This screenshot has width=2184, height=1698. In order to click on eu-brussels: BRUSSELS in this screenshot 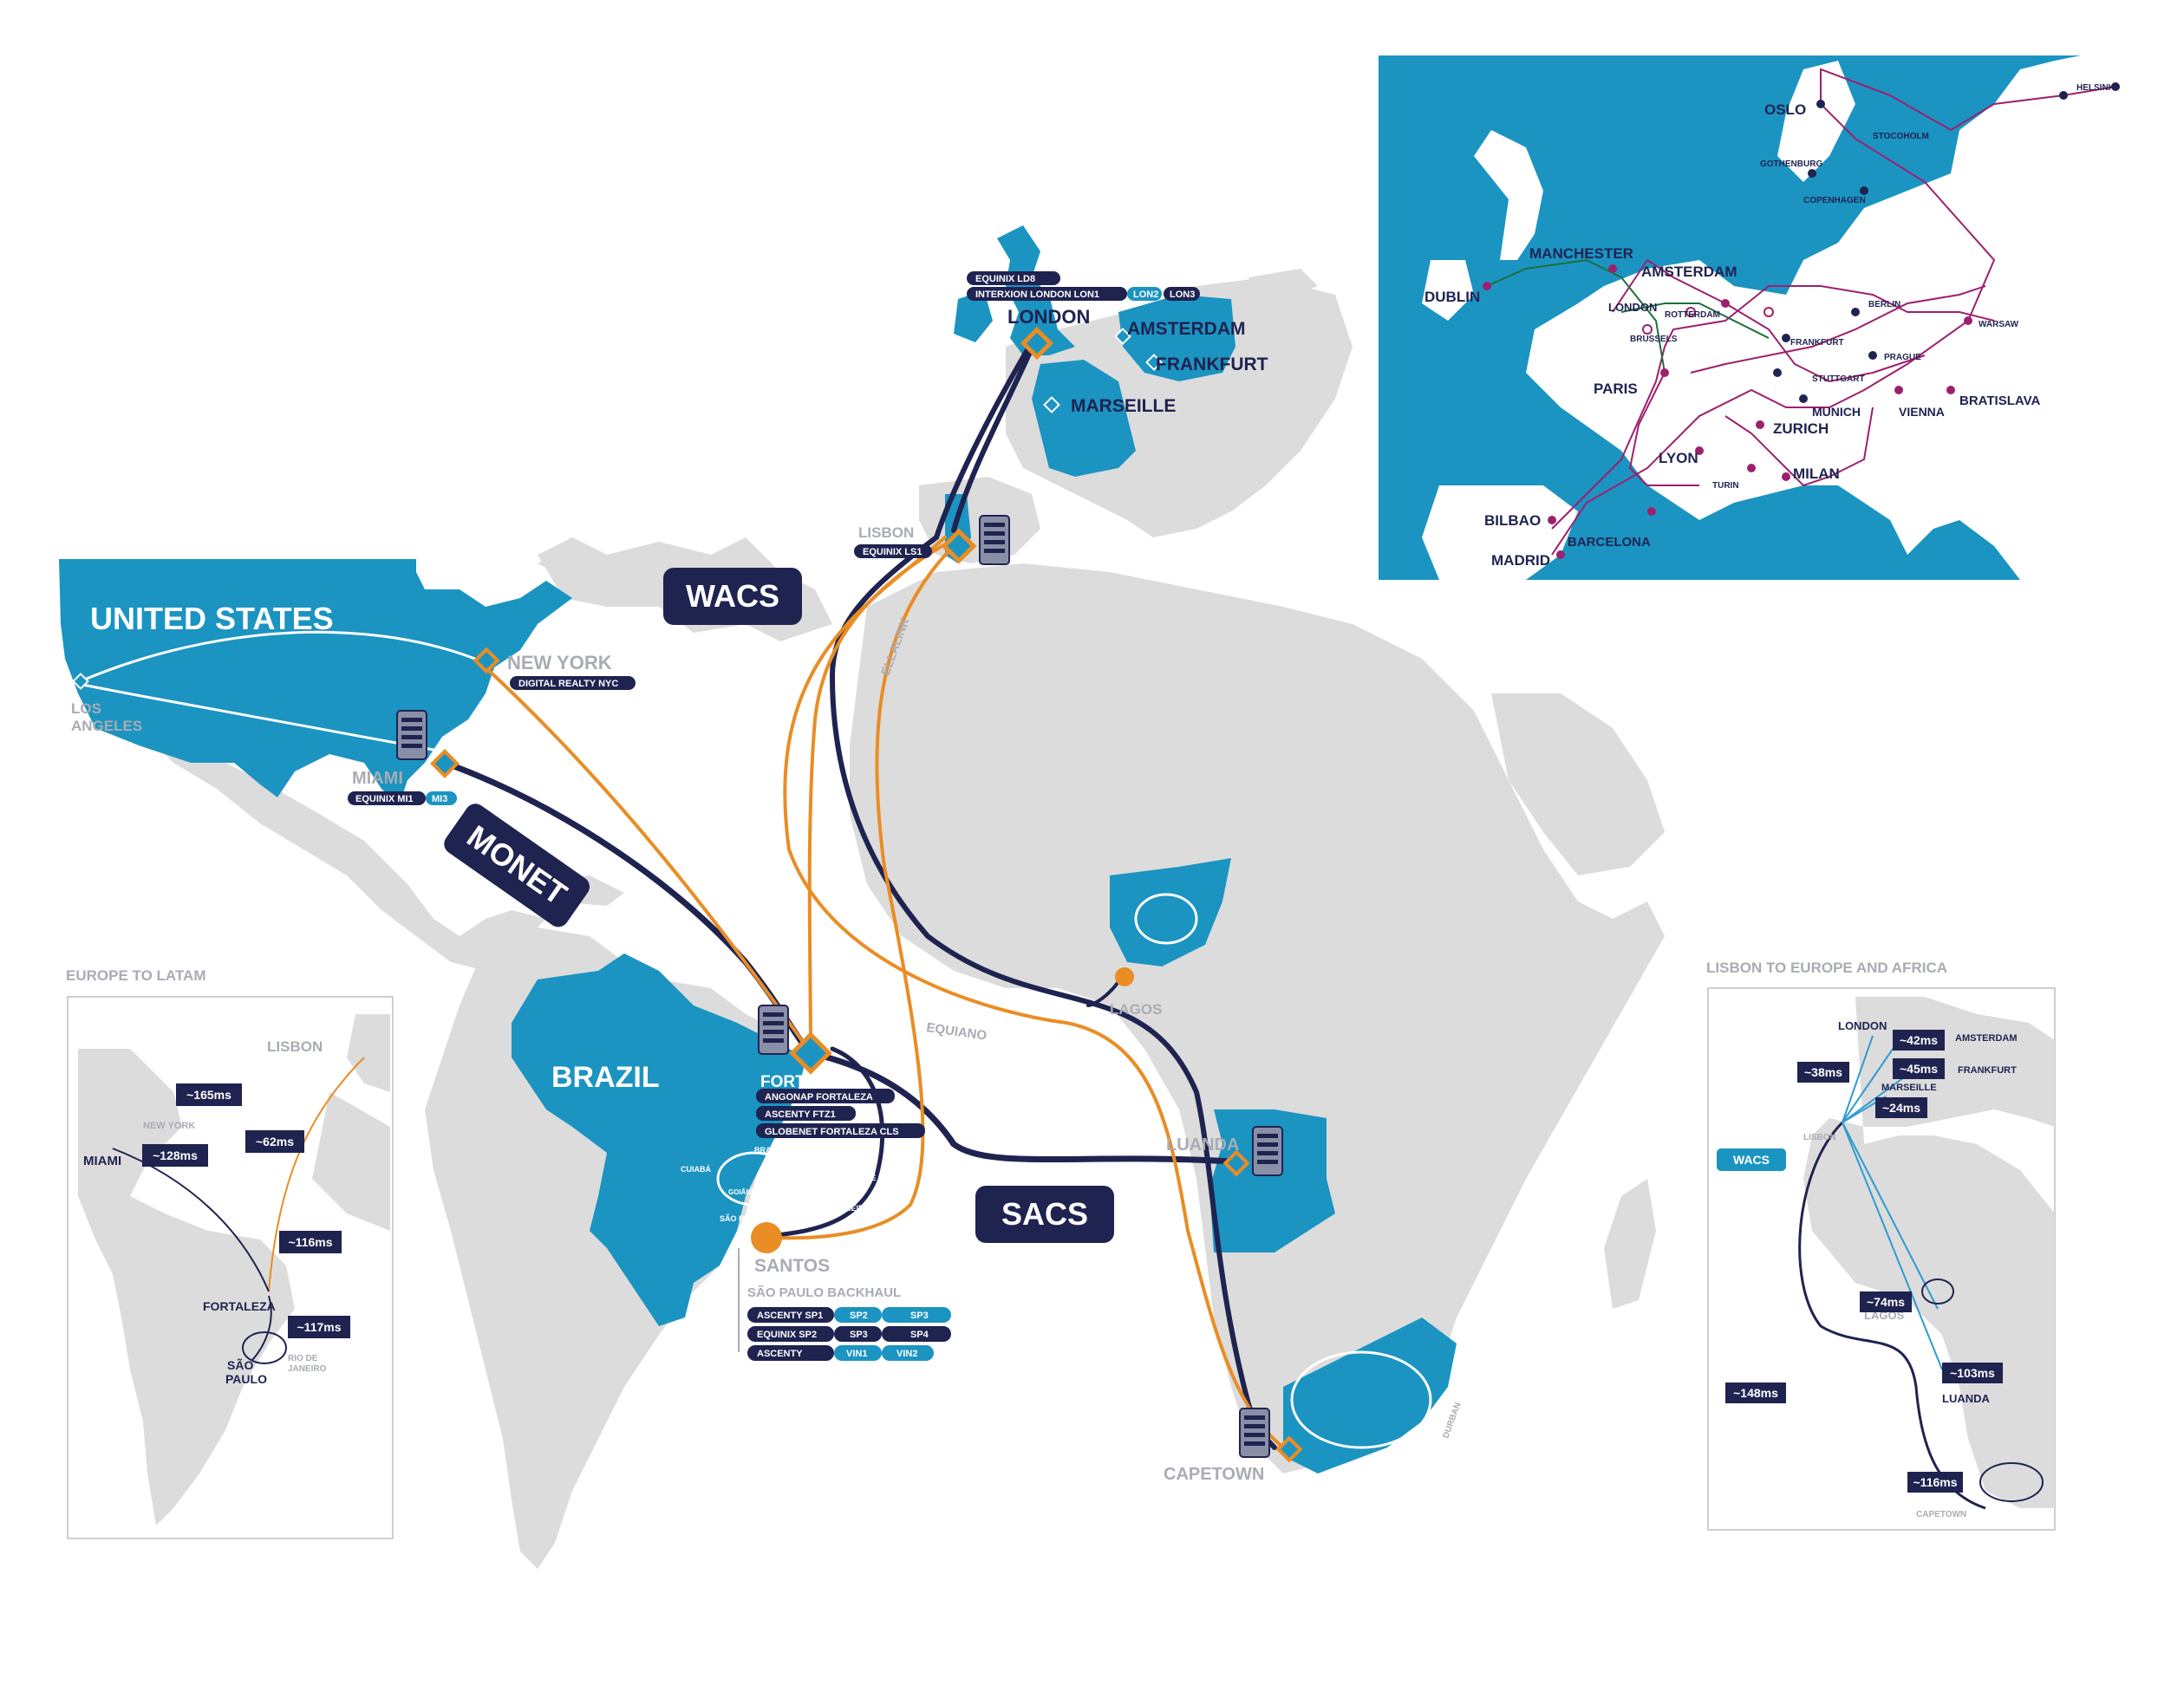, I will do `click(1654, 339)`.